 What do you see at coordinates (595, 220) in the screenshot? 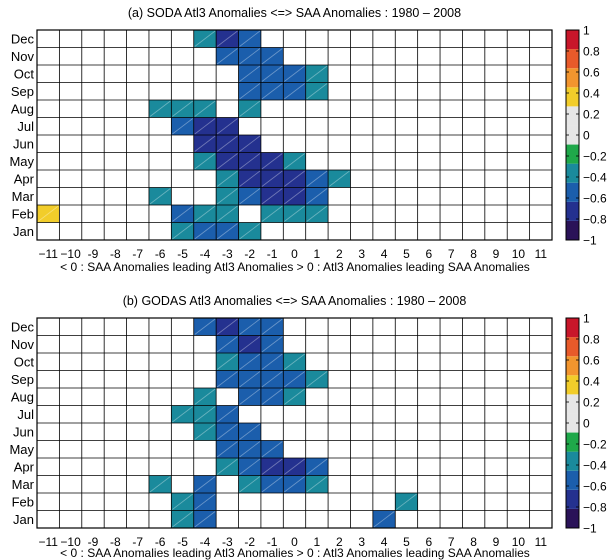
I see `colorbar-tick-label: −0.8` at bounding box center [595, 220].